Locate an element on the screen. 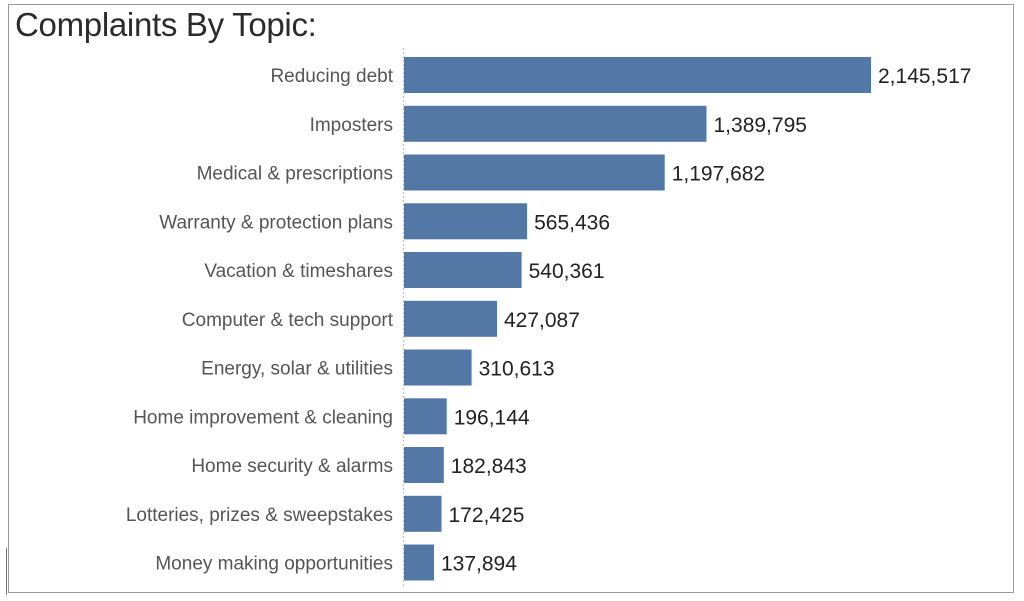 The width and height of the screenshot is (1024, 601). category-label: Computer & tech support is located at coordinates (288, 320).